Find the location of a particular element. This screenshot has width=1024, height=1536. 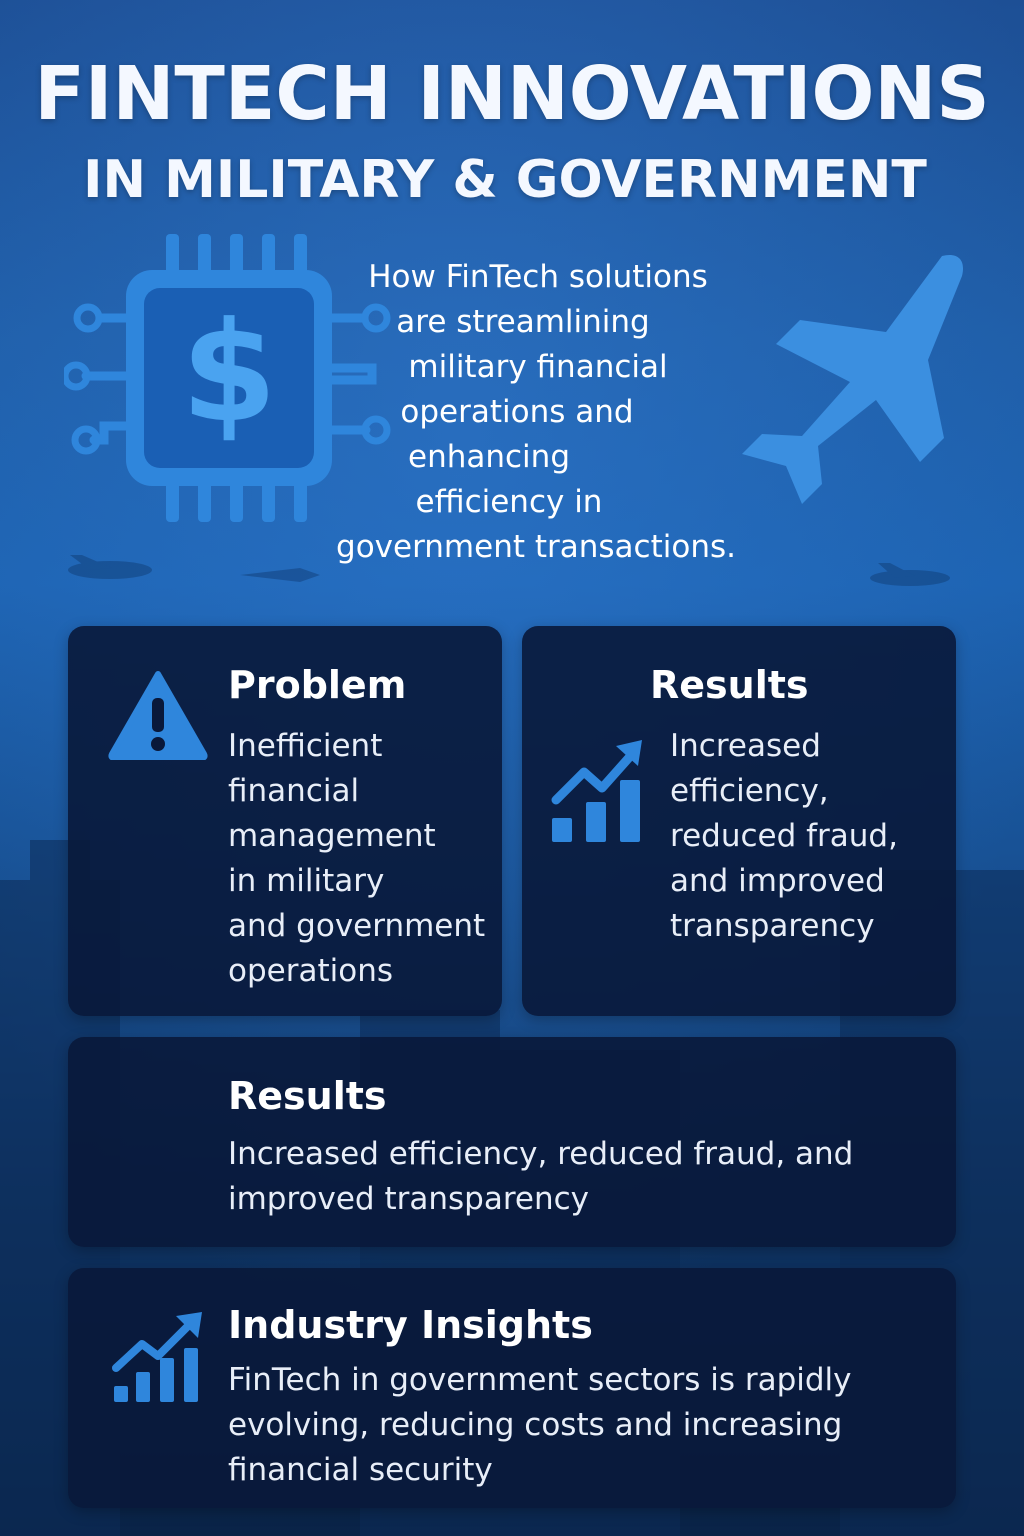

intro-line: military financial is located at coordinates (538, 367).